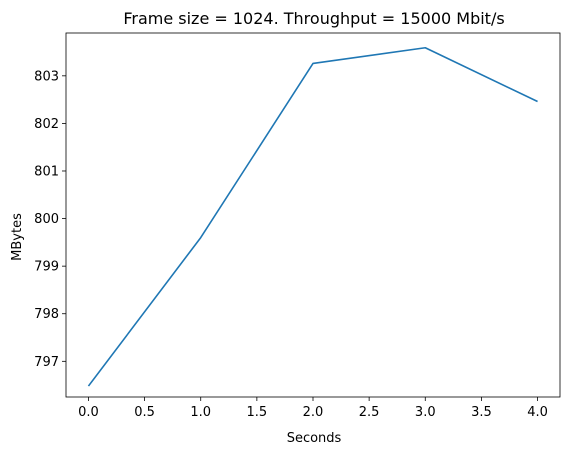  I want to click on x-tick-label: 2.5, so click(369, 412).